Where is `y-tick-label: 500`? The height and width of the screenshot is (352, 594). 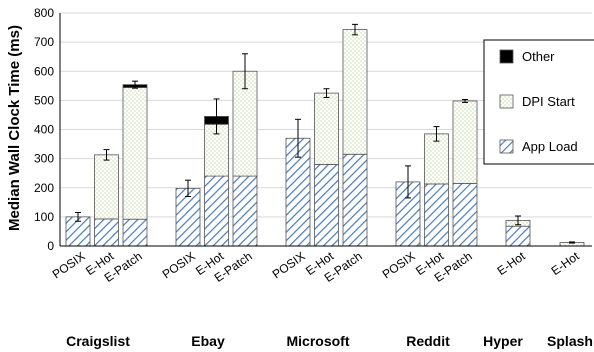 y-tick-label: 500 is located at coordinates (44, 100).